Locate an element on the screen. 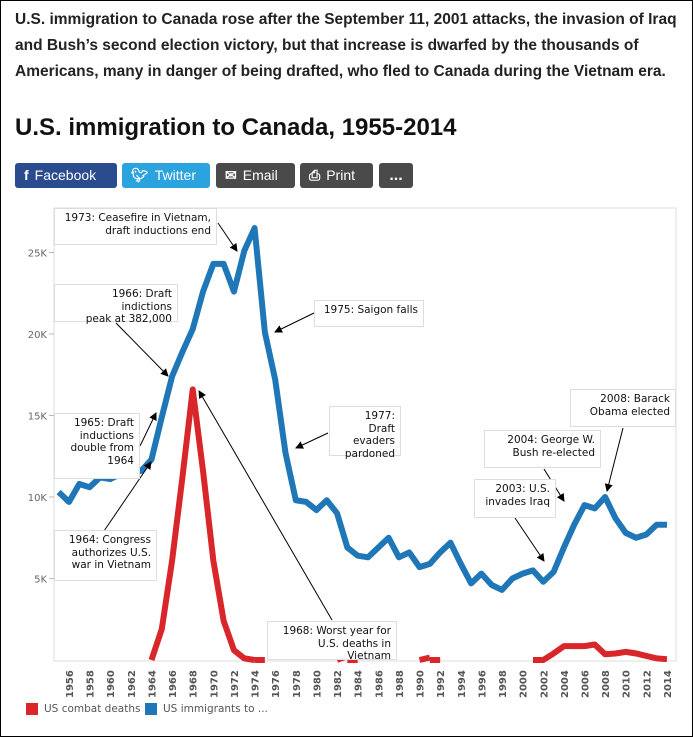 Image resolution: width=693 pixels, height=737 pixels. facebook-share-button: f Facebook is located at coordinates (66, 175).